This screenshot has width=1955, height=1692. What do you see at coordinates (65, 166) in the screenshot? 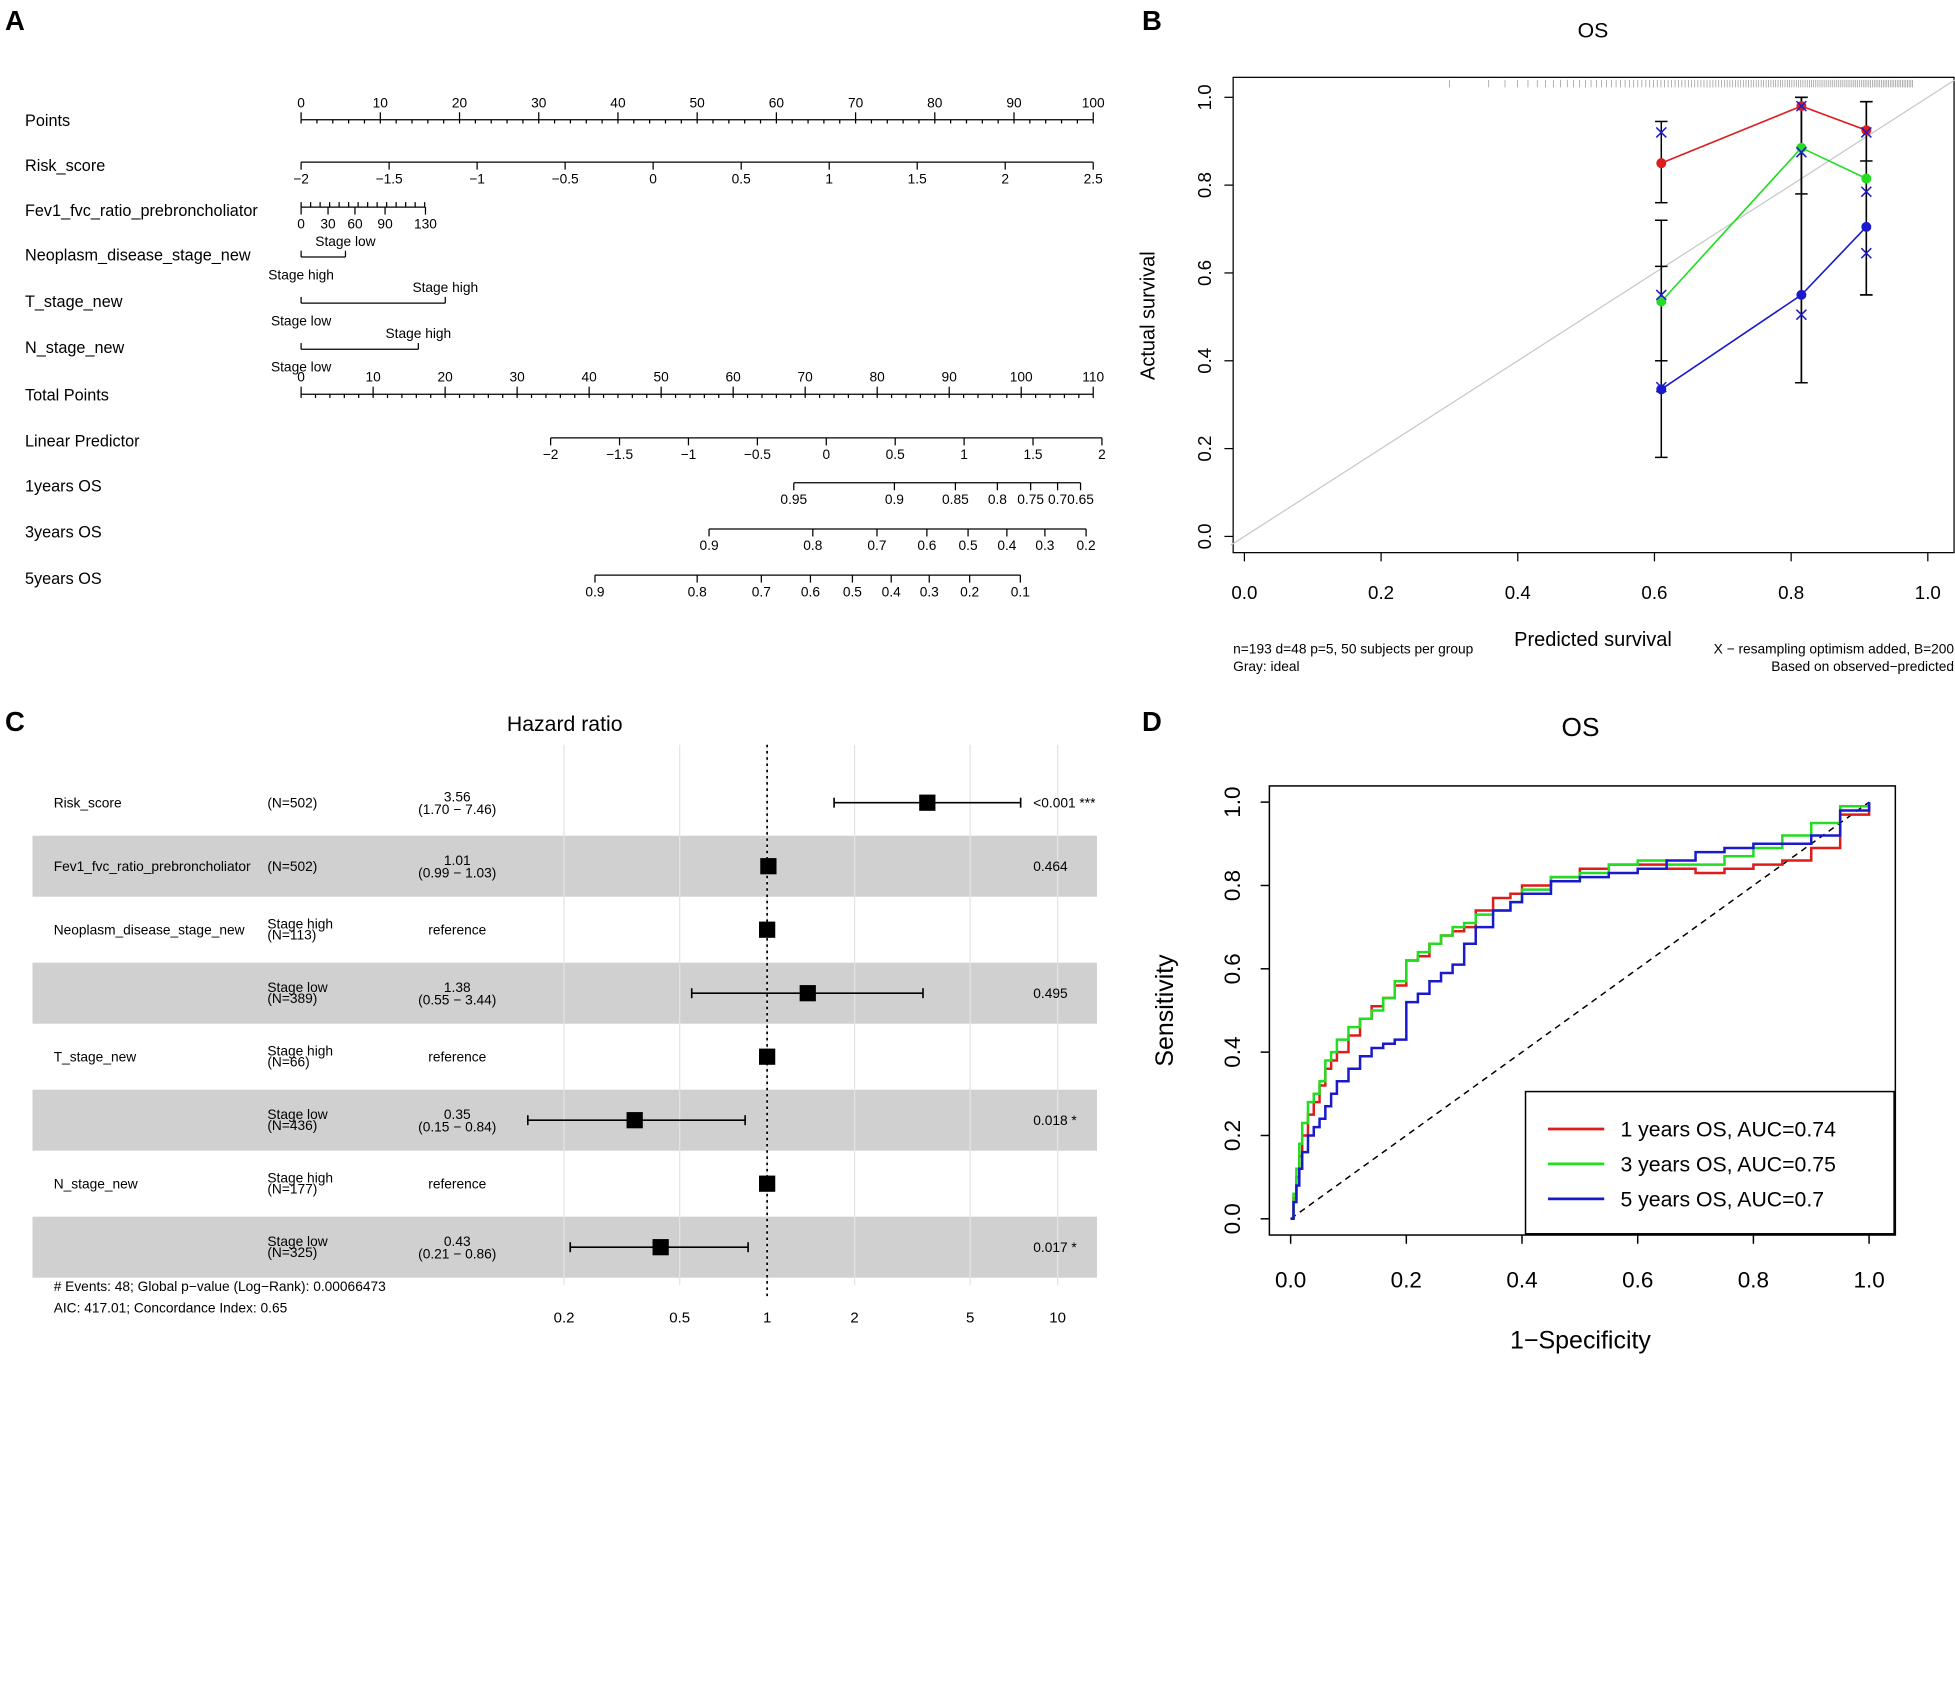
I see `nomogram-row-label: Risk_score` at bounding box center [65, 166].